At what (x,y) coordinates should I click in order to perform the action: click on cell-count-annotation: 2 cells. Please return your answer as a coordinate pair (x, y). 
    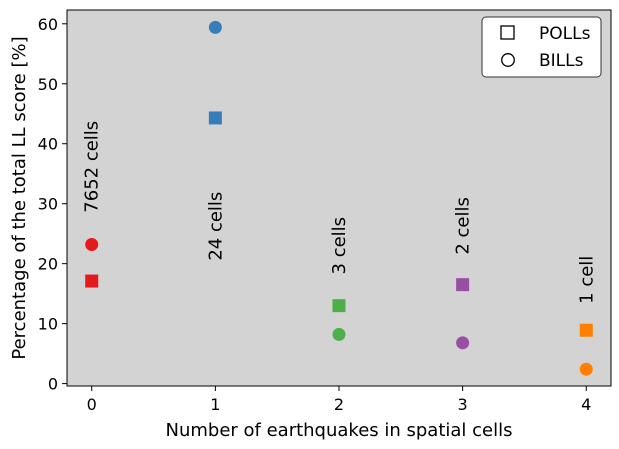
    Looking at the image, I should click on (463, 226).